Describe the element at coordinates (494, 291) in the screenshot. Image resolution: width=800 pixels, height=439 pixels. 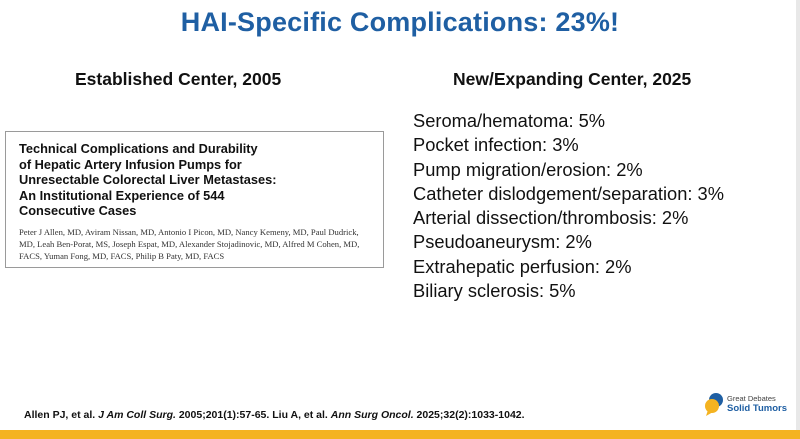
I see `list-item: Biliary sclerosis: 5%` at that location.